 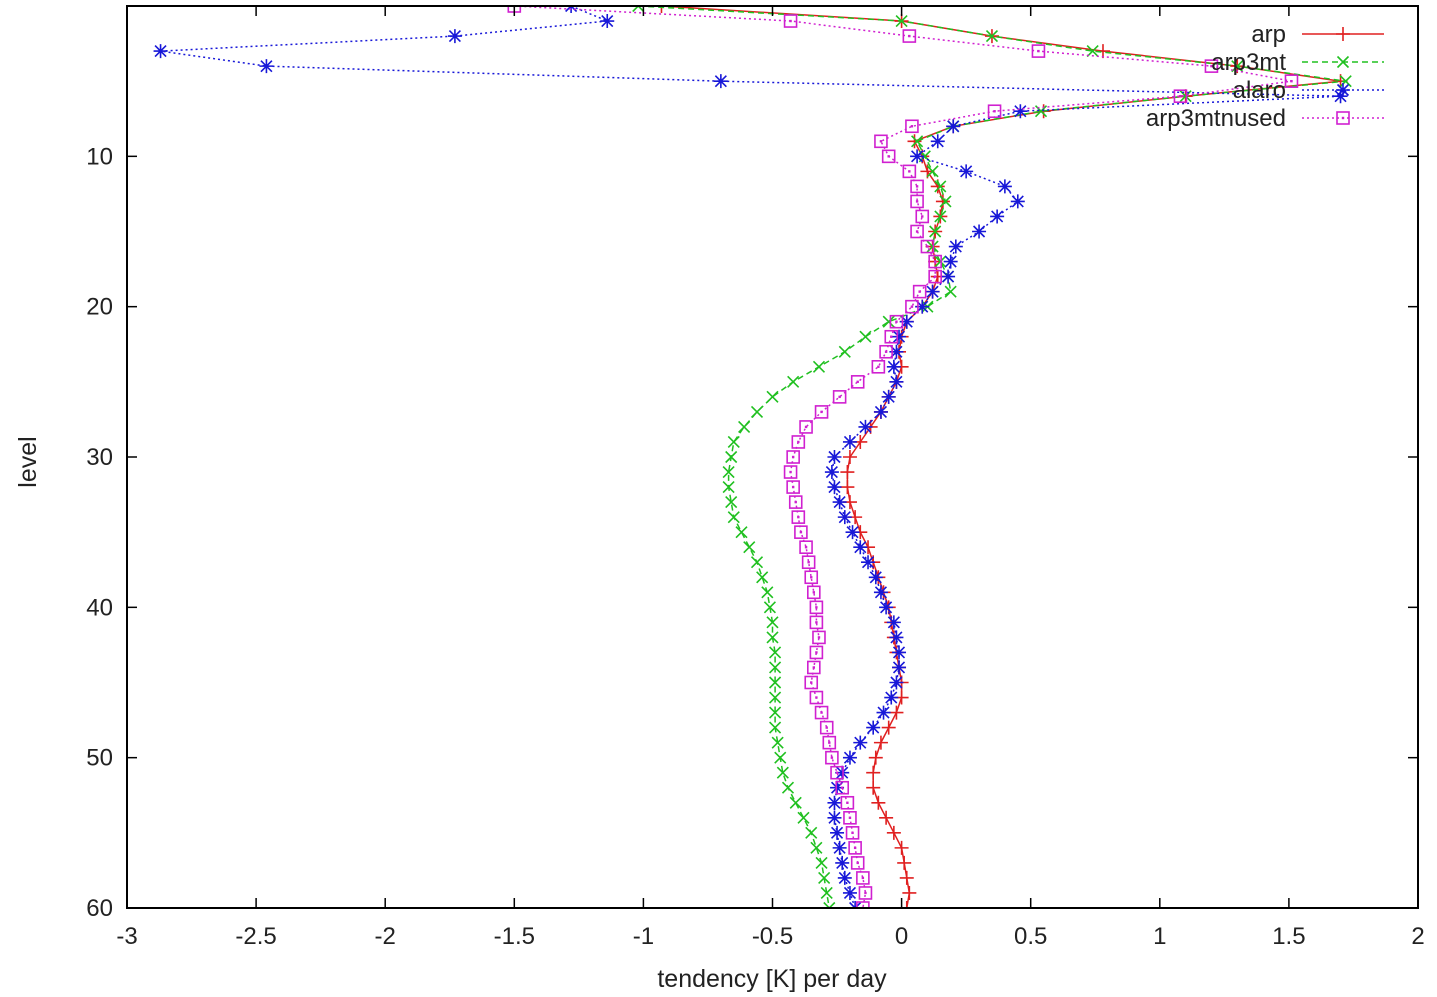 What do you see at coordinates (99, 908) in the screenshot?
I see `y-tick-label-5: 60` at bounding box center [99, 908].